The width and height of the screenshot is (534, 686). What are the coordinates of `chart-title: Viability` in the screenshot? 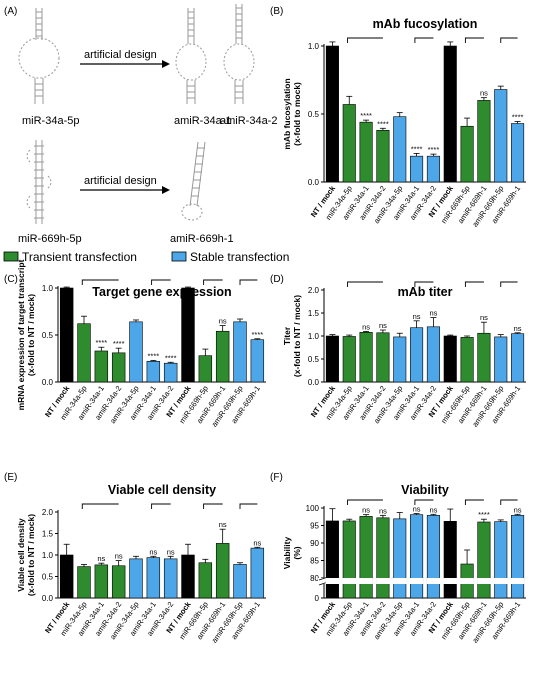 It's located at (425, 490).